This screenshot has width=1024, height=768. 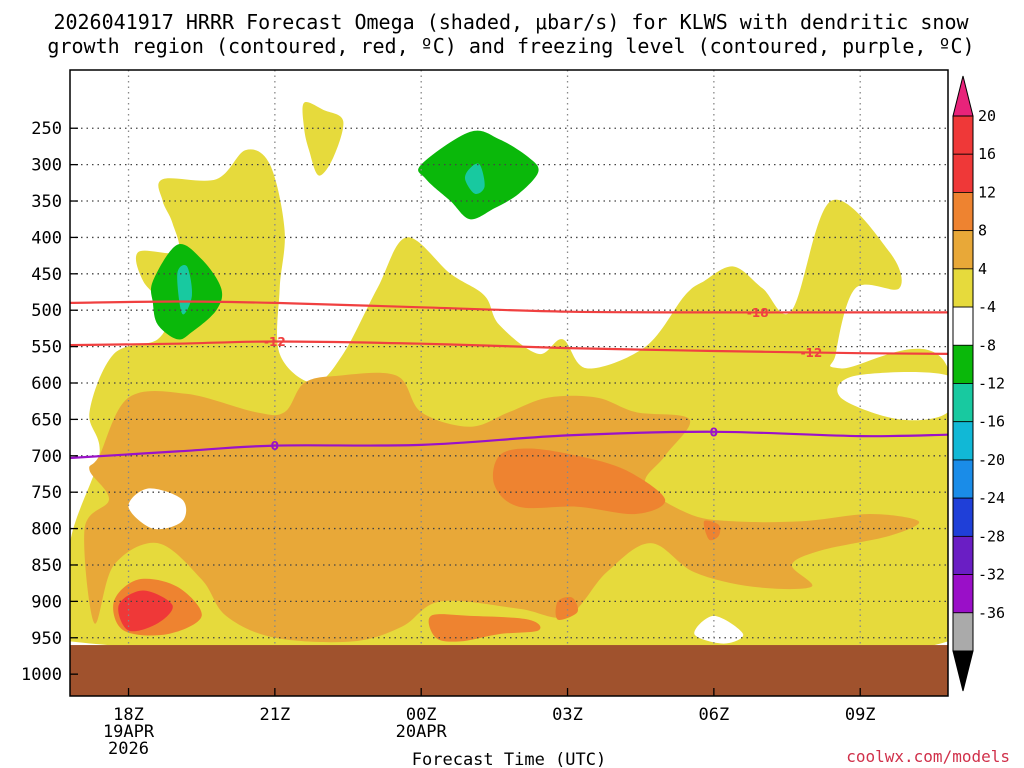 I want to click on colorbar-label--36: -36, so click(x=991, y=613).